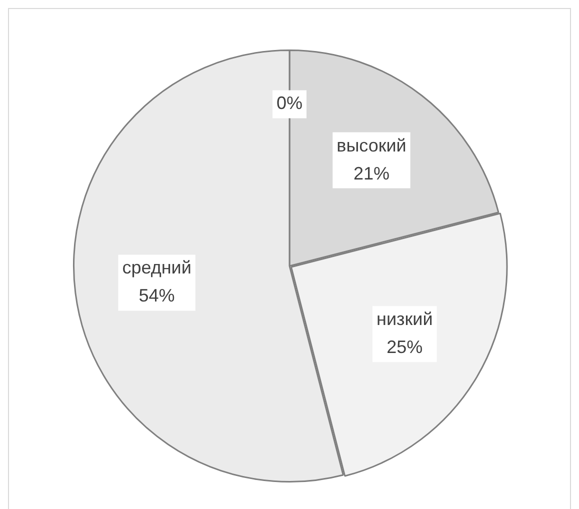  Describe the element at coordinates (404, 347) in the screenshot. I see `data-label: 25%` at that location.